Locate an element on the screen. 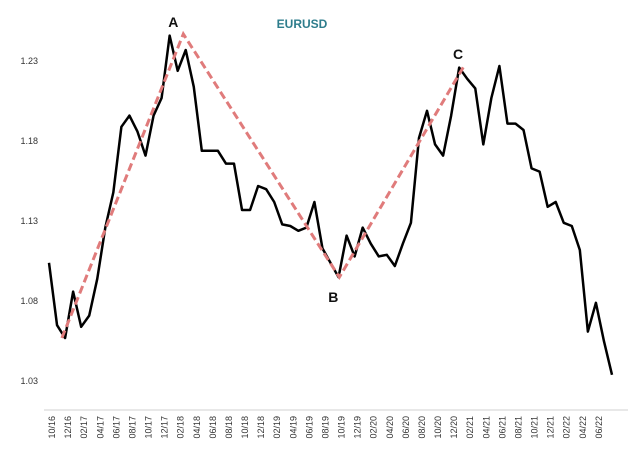  x-tick-label: 06/19 is located at coordinates (309, 427).